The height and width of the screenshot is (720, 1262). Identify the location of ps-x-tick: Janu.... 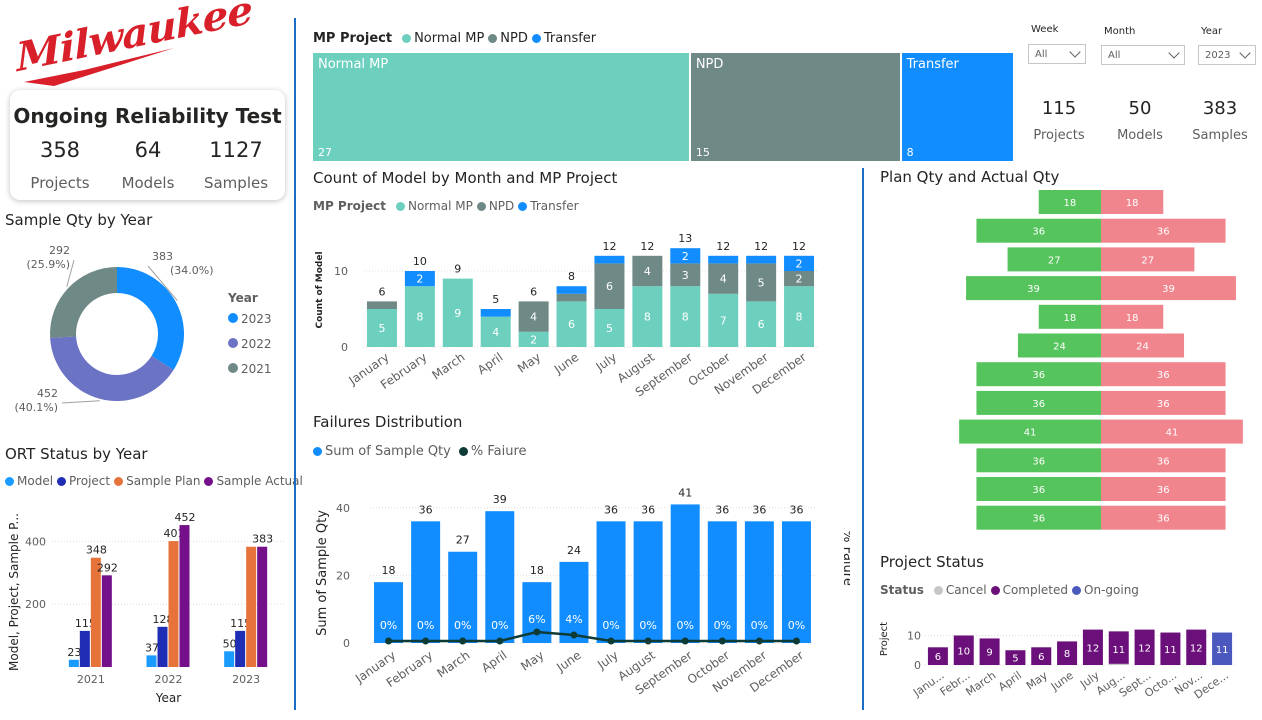
(928, 684).